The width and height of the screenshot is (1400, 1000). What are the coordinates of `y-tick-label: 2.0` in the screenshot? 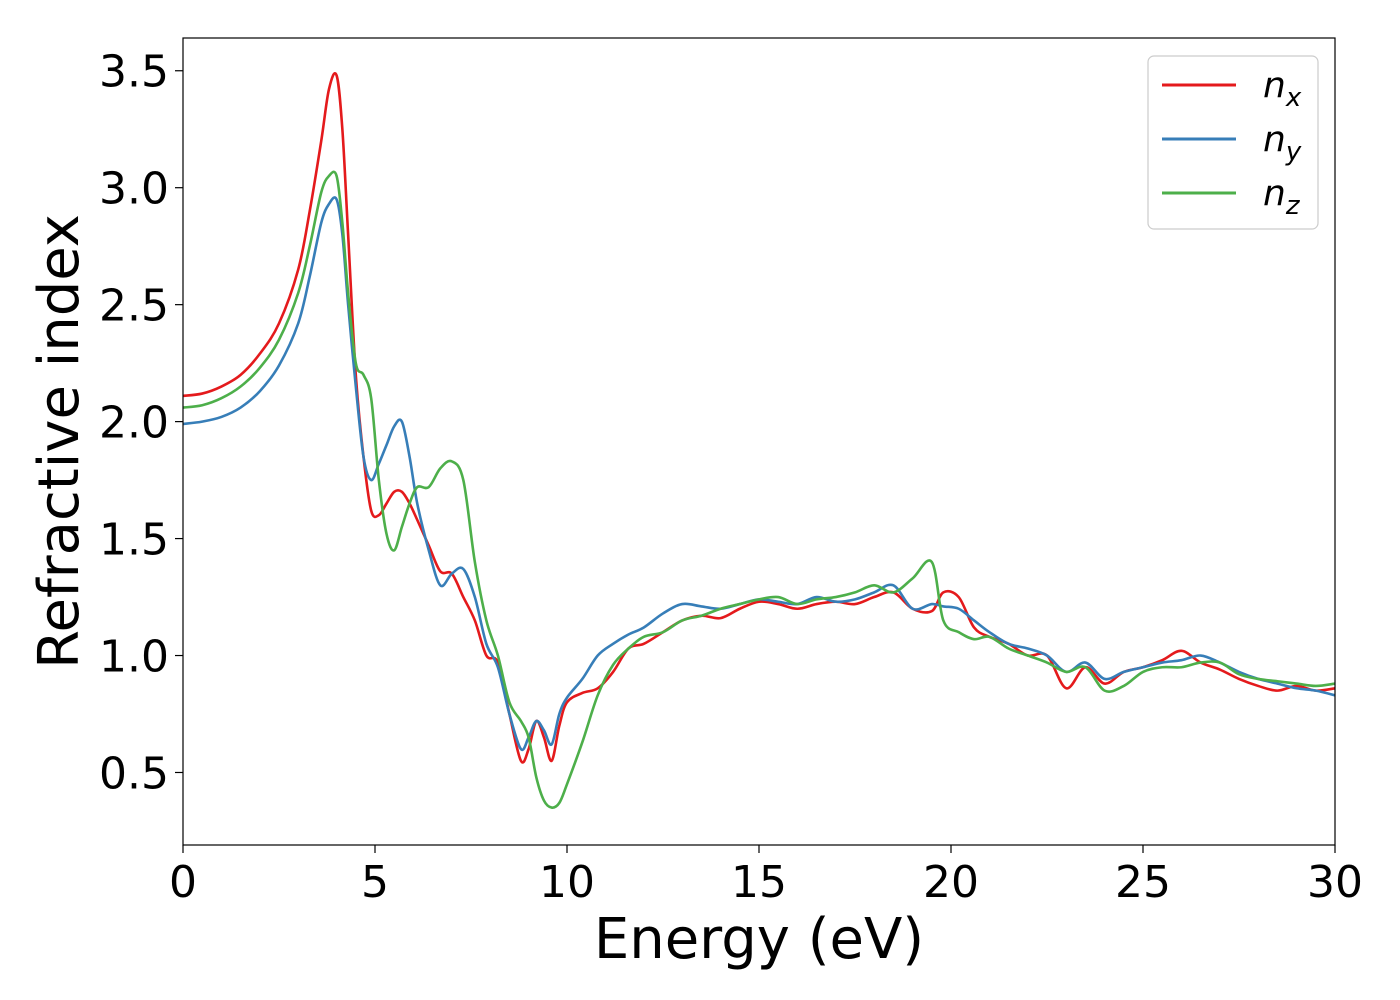 It's located at (134, 423).